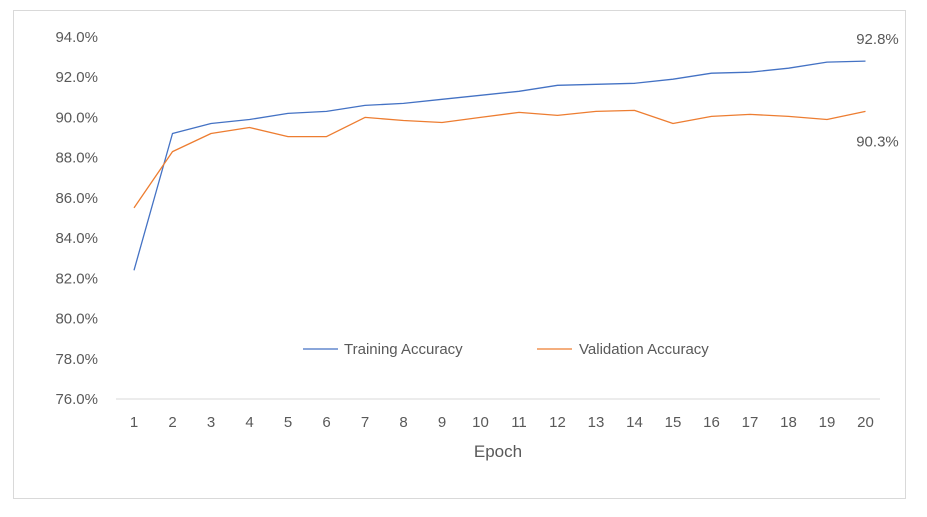 The height and width of the screenshot is (517, 927). Describe the element at coordinates (326, 422) in the screenshot. I see `x-tick-label: 6` at that location.